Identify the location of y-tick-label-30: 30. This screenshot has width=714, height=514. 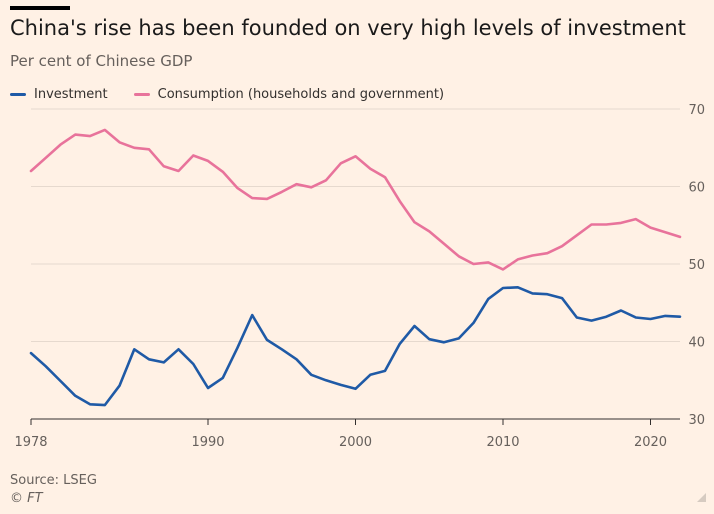
(696, 420).